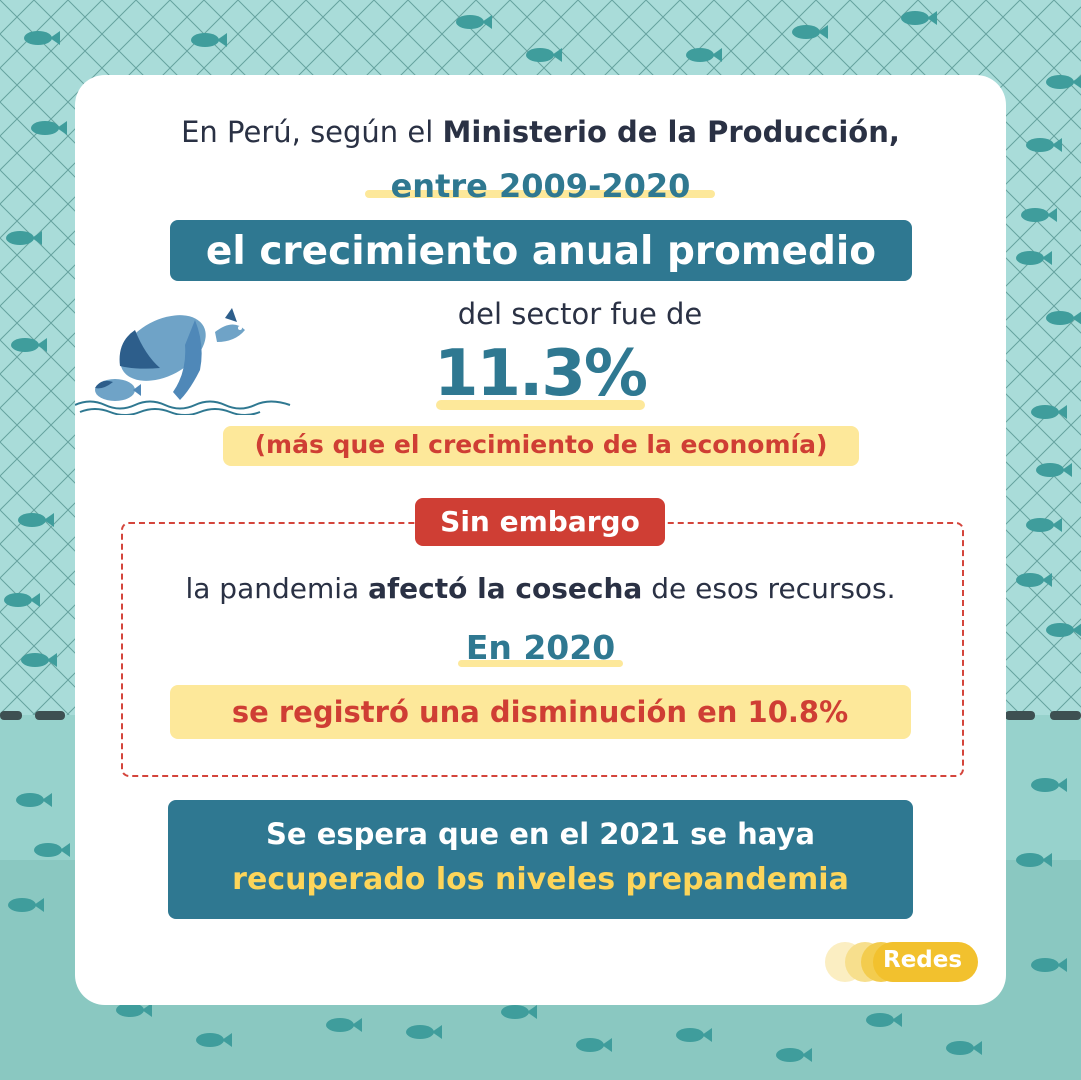  Describe the element at coordinates (540, 715) in the screenshot. I see `net-rope-icon` at that location.